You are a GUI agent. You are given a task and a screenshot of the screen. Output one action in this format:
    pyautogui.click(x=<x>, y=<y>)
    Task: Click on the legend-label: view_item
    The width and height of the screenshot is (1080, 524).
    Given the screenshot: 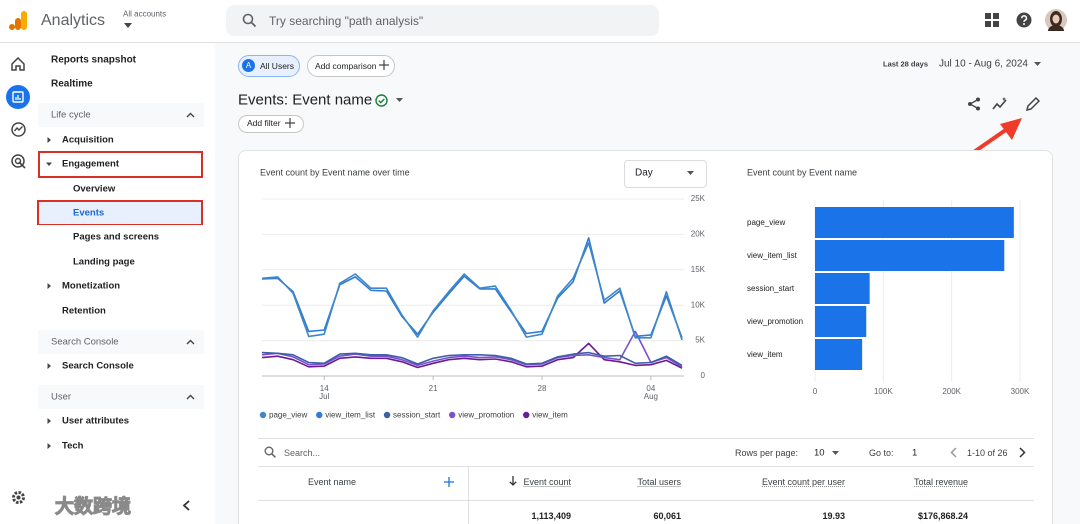 What is the action you would take?
    pyautogui.click(x=550, y=415)
    